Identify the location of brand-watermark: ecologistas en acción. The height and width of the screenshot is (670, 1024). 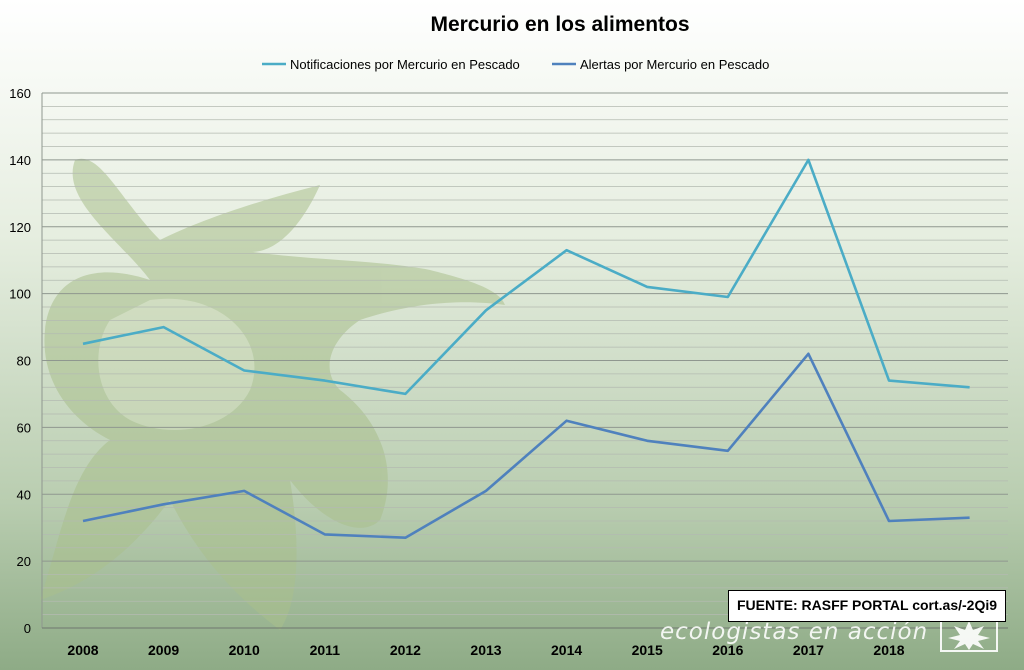
(794, 632).